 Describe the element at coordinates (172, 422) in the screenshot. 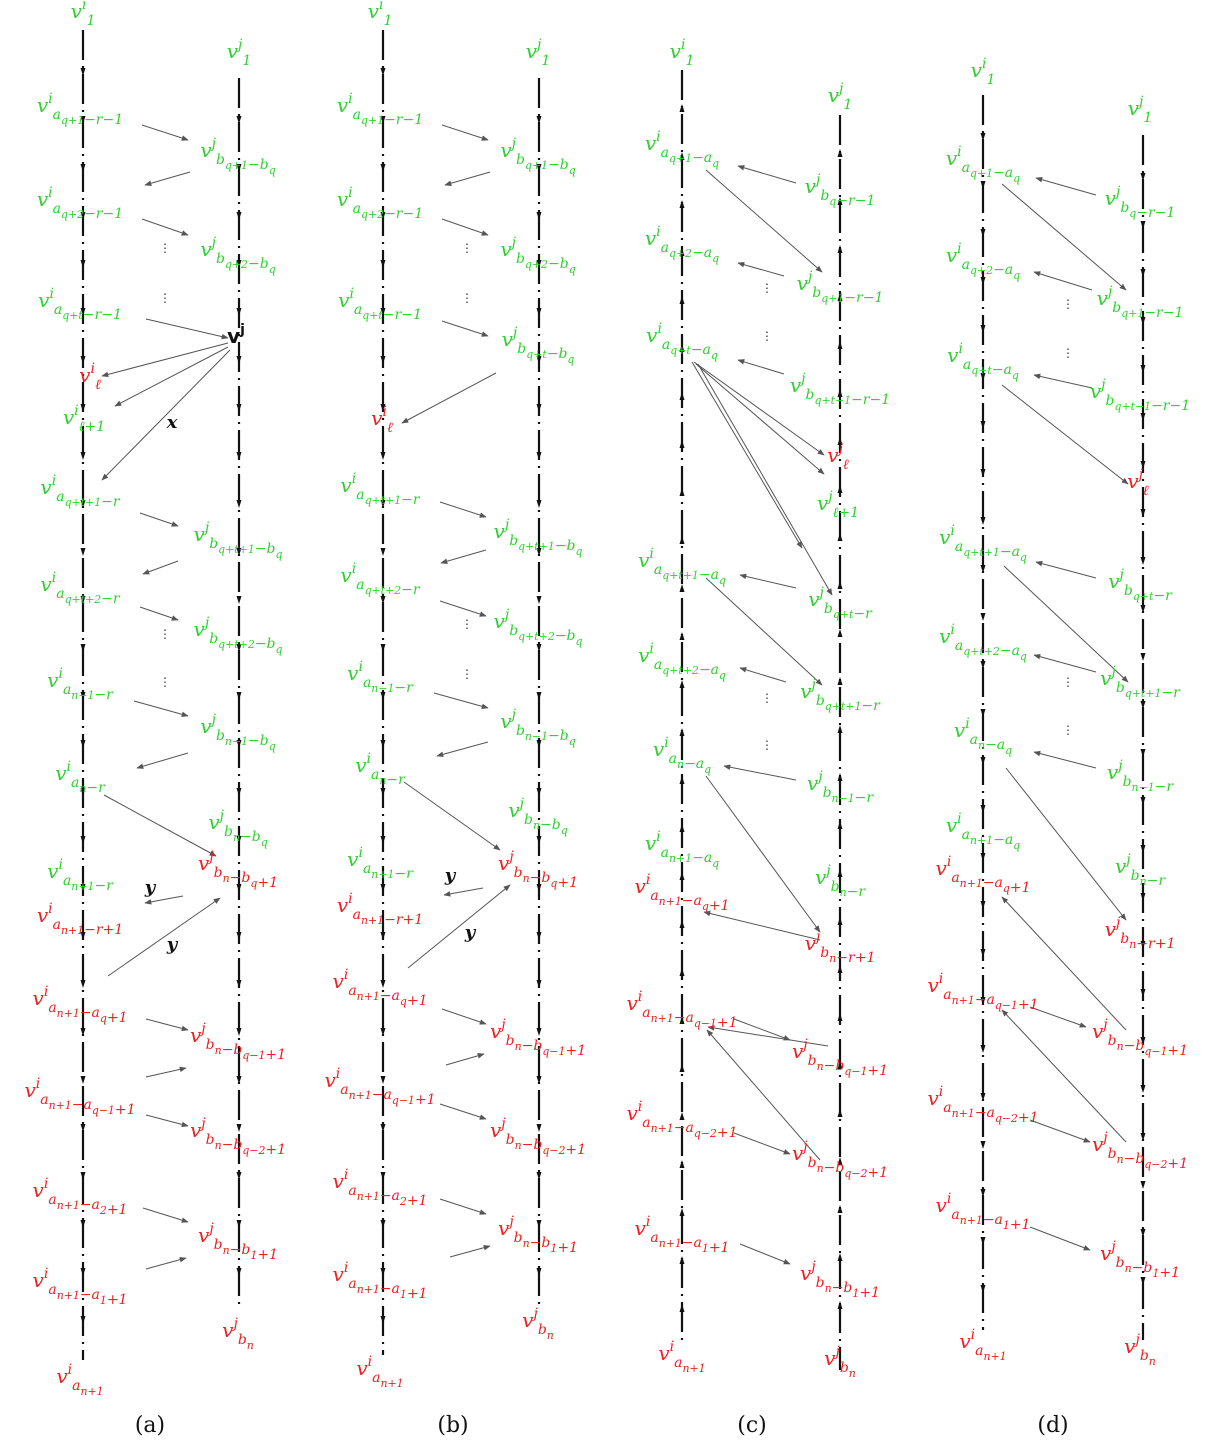

I see `edge-label: x` at that location.